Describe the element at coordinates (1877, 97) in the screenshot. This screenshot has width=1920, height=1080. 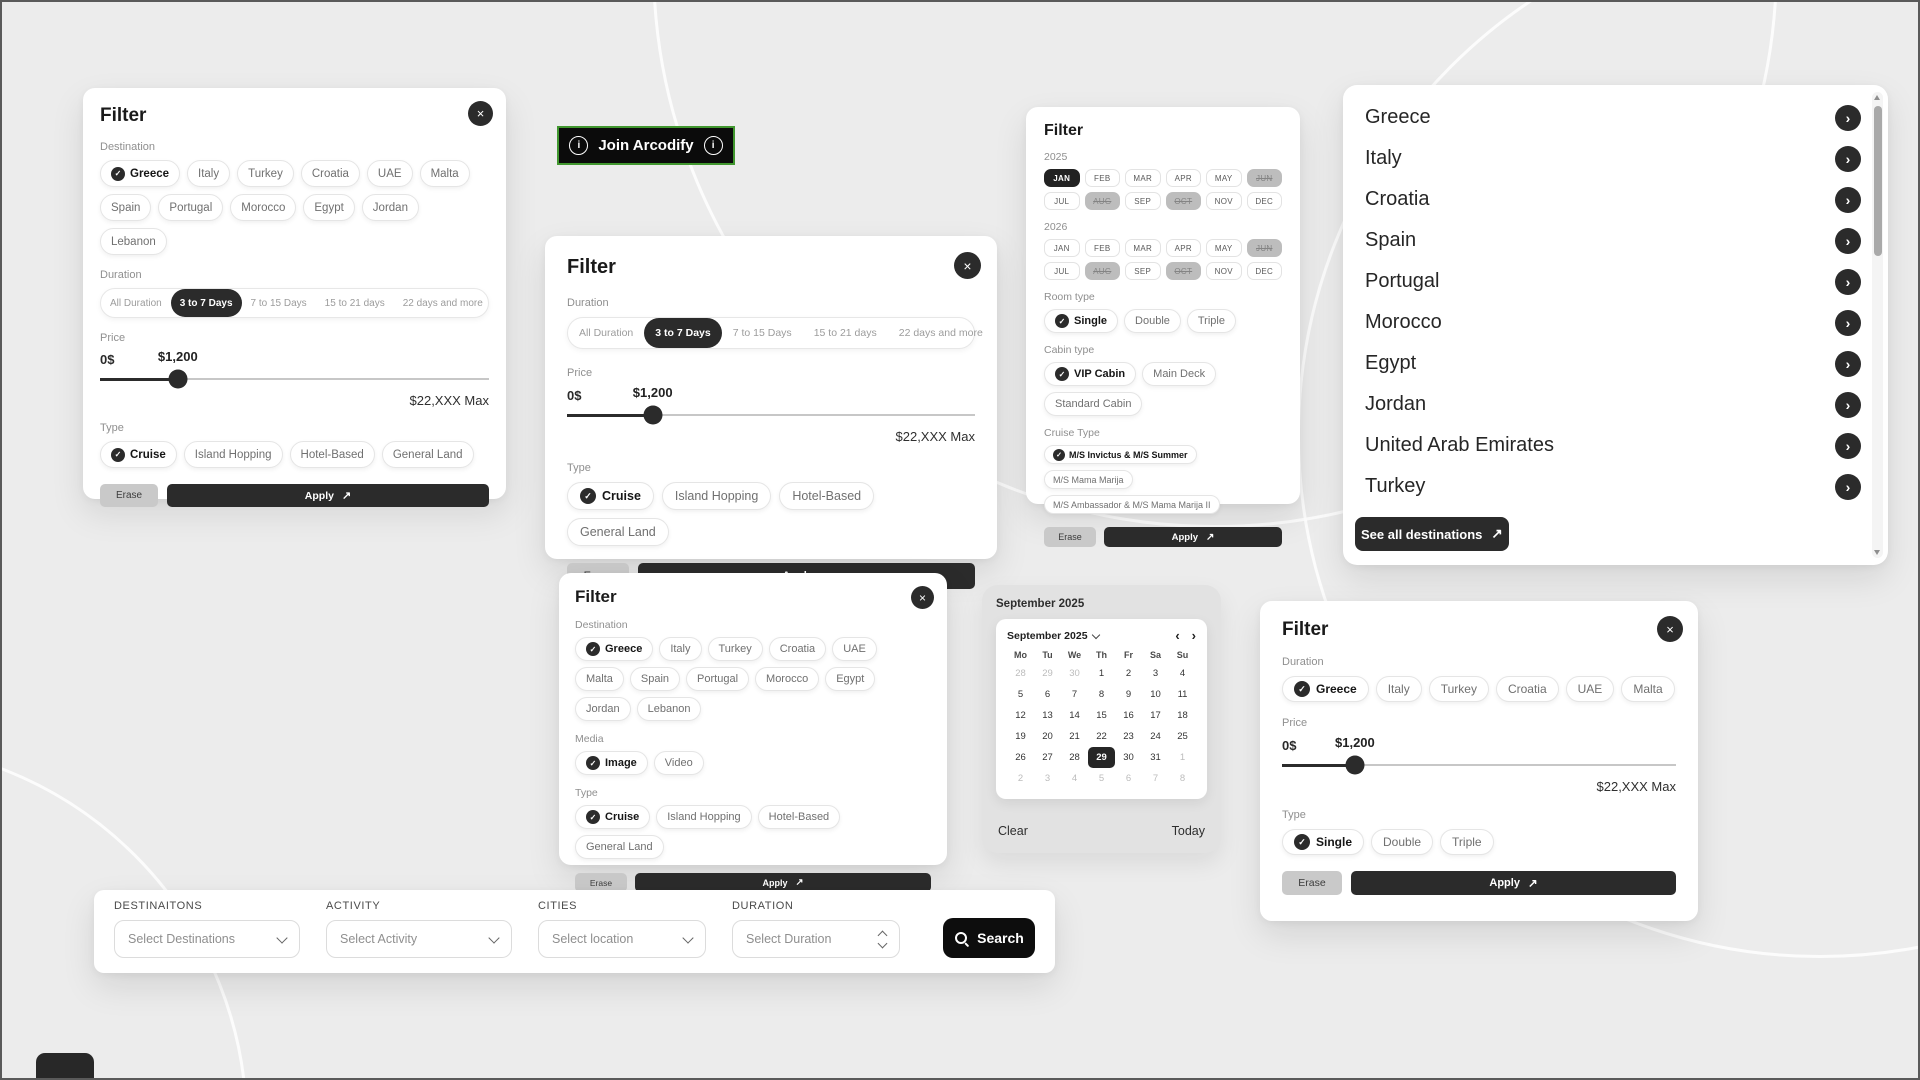
I see `scroll-up-icon` at that location.